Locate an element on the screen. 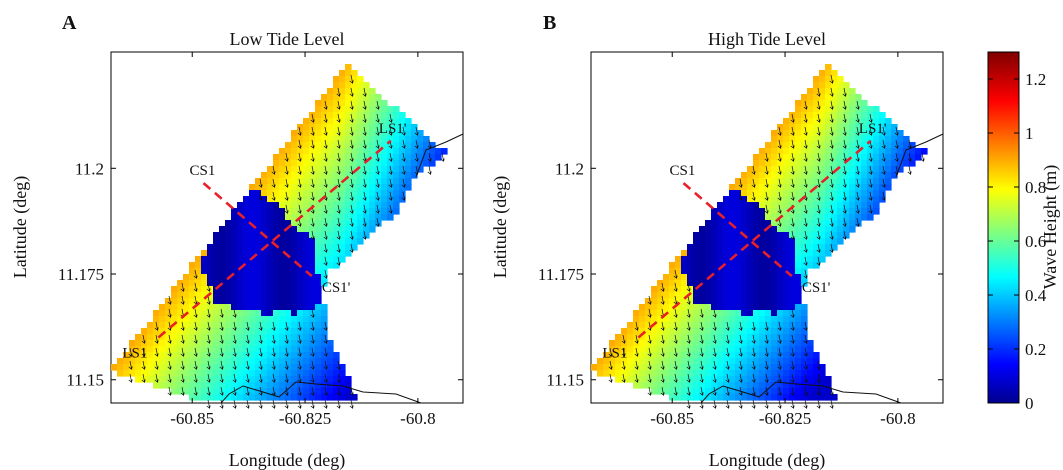 This screenshot has width=1063, height=470. y-axis-label: Latitude (deg) is located at coordinates (500, 227).